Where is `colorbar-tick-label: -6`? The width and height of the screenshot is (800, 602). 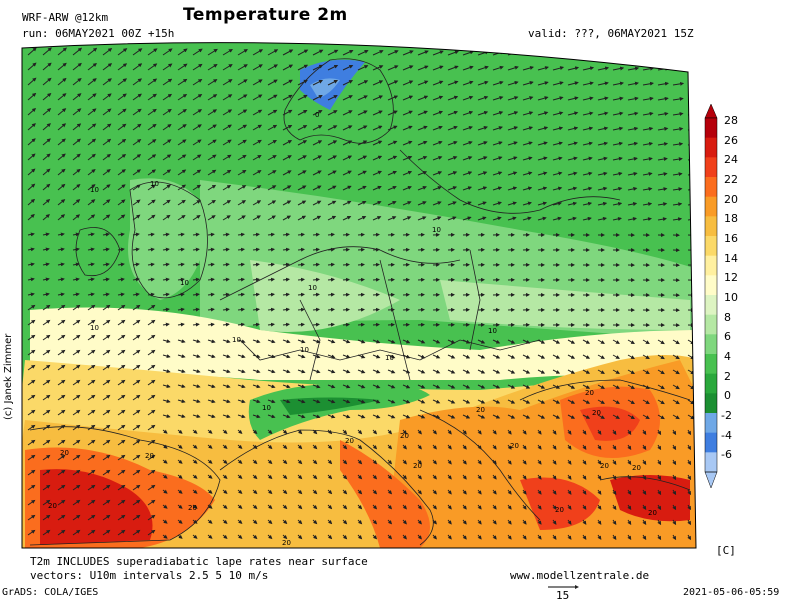 colorbar-tick-label: -6 is located at coordinates (726, 454).